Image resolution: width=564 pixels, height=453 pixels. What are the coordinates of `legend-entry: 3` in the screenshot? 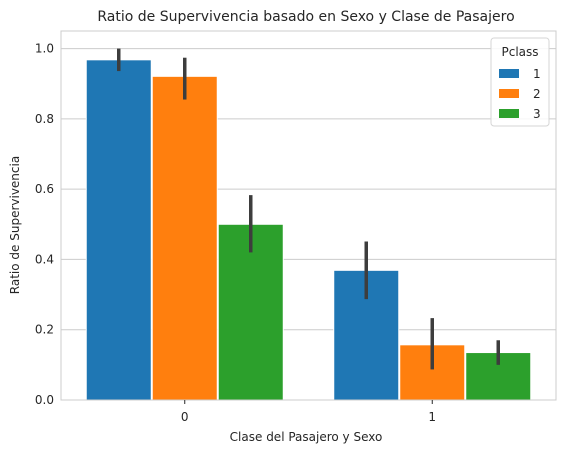 It's located at (537, 114).